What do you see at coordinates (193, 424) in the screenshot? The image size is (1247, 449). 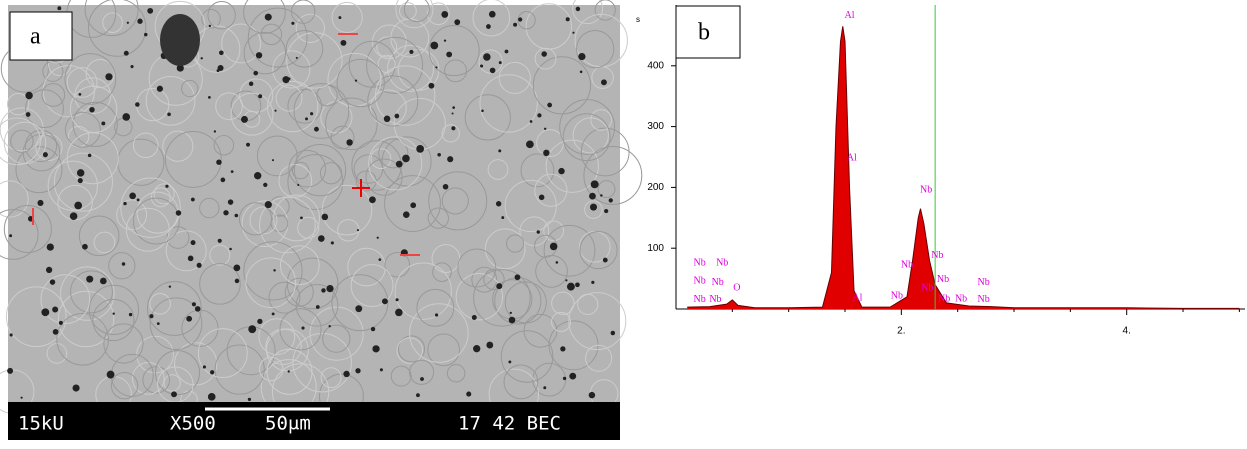 I see `sem-magnification: X500` at bounding box center [193, 424].